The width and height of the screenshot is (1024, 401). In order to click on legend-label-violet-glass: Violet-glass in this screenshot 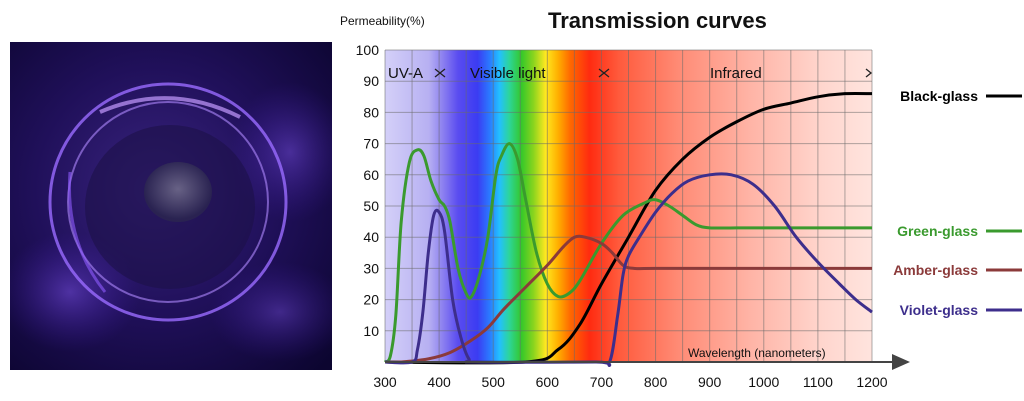, I will do `click(939, 310)`.